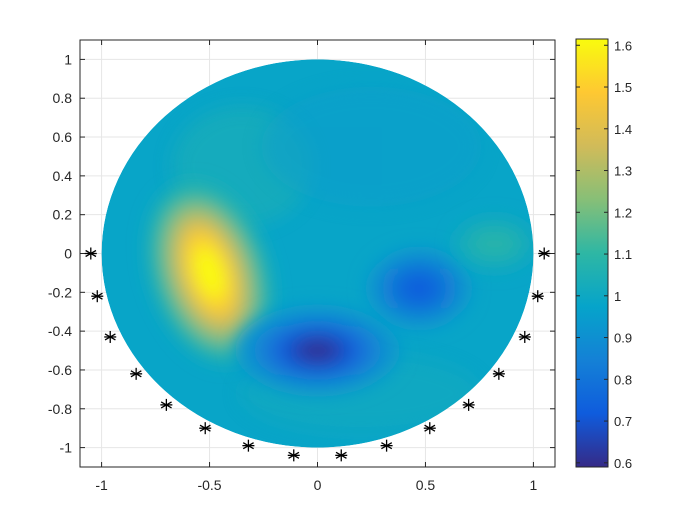 Image resolution: width=700 pixels, height=525 pixels. I want to click on y-tick-label: -0.6, so click(60, 370).